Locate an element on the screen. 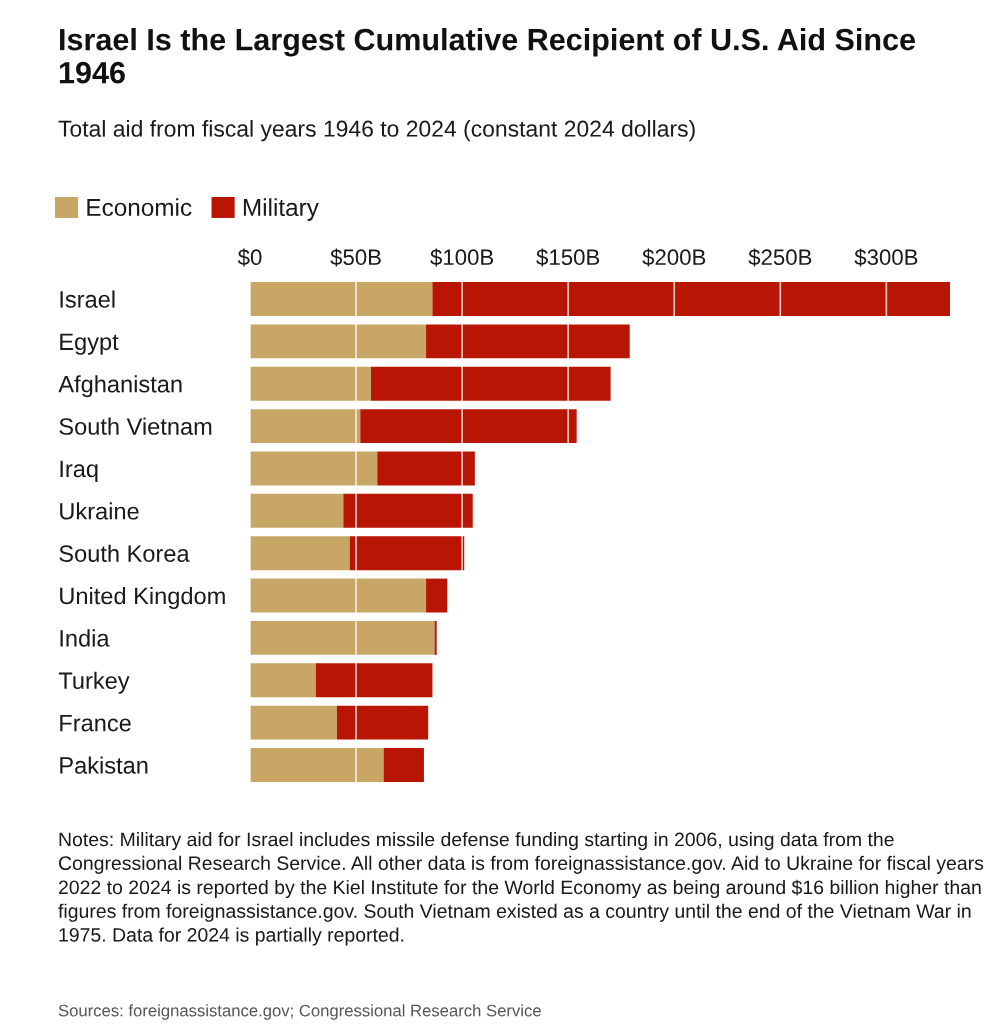 The width and height of the screenshot is (987, 1024). y-tick-label: Egypt is located at coordinates (89, 344).